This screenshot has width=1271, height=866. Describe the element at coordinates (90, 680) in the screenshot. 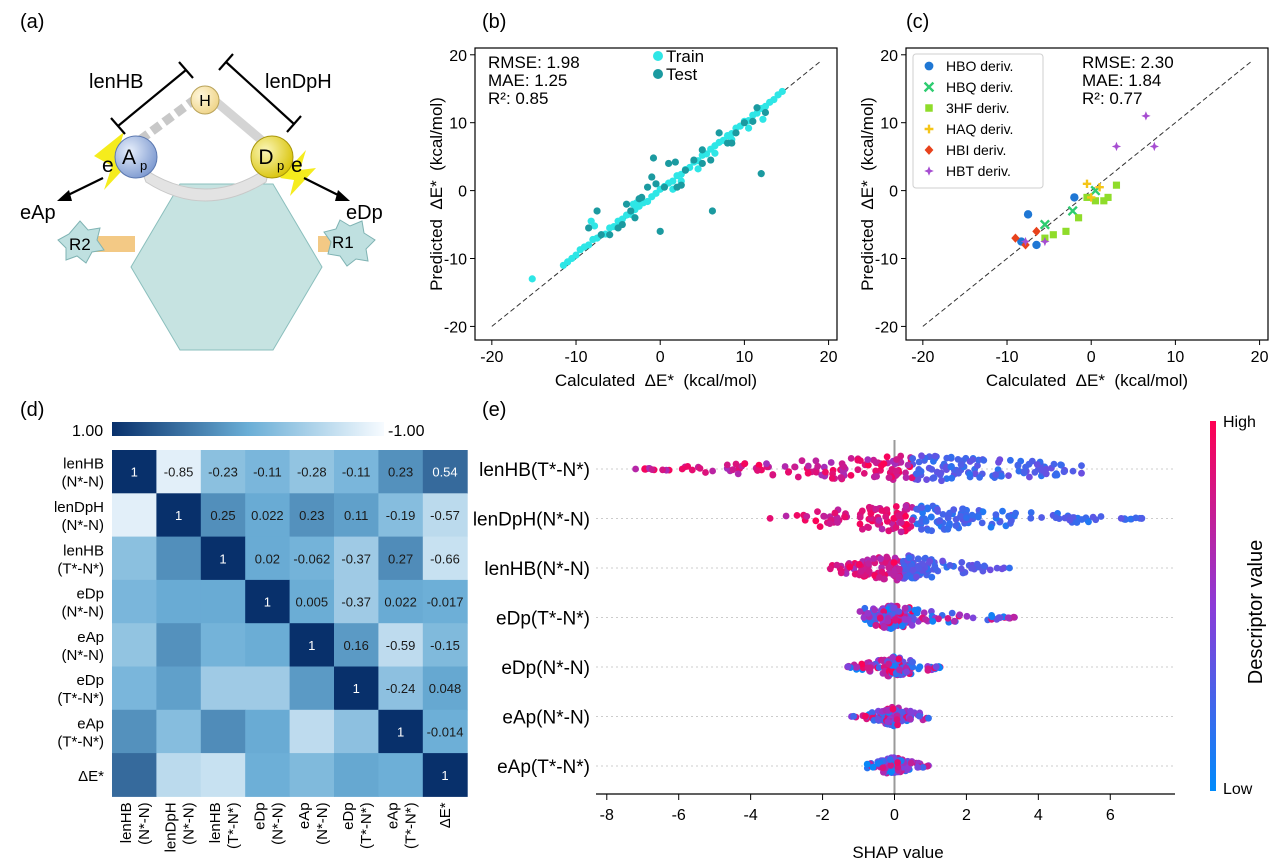

I see `heatmap-row-label: eDp` at that location.